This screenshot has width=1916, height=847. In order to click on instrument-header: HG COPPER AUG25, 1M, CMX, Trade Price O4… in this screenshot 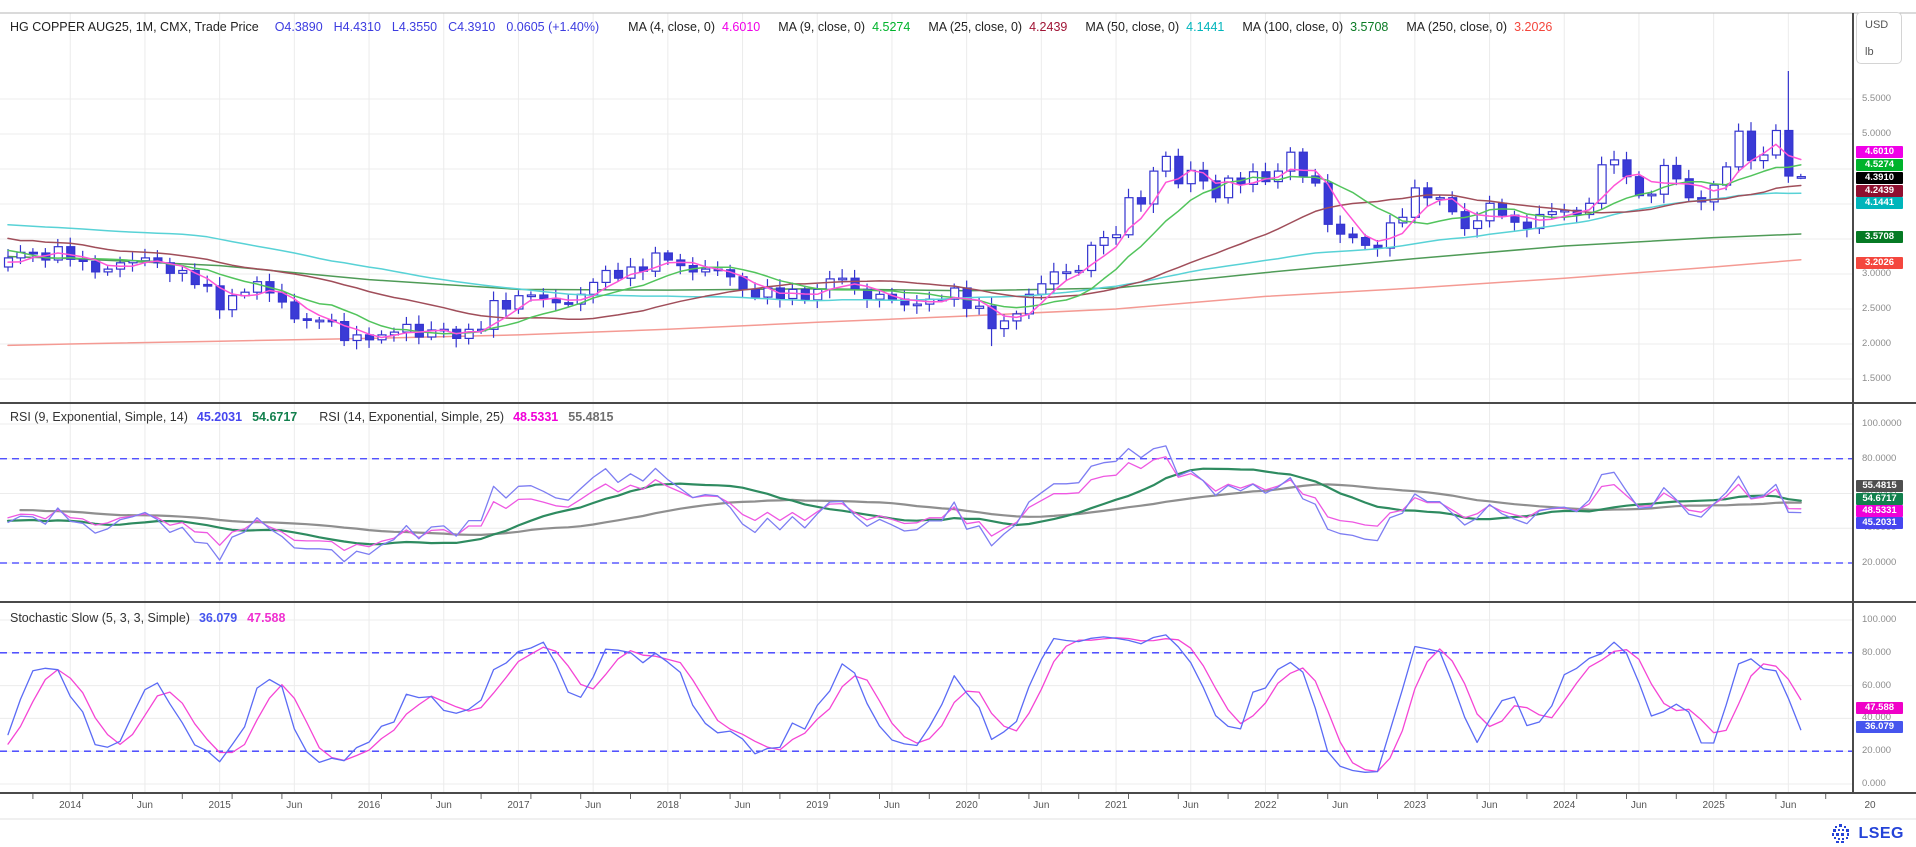, I will do `click(781, 27)`.